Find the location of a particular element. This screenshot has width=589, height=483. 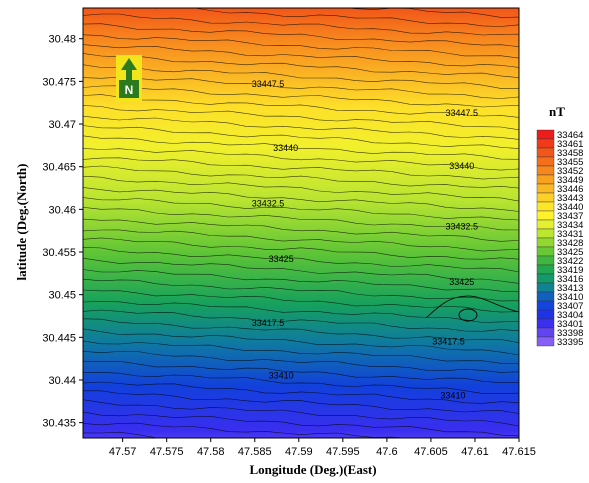

y-axis-tick-label: 30.455 is located at coordinates (59, 253).